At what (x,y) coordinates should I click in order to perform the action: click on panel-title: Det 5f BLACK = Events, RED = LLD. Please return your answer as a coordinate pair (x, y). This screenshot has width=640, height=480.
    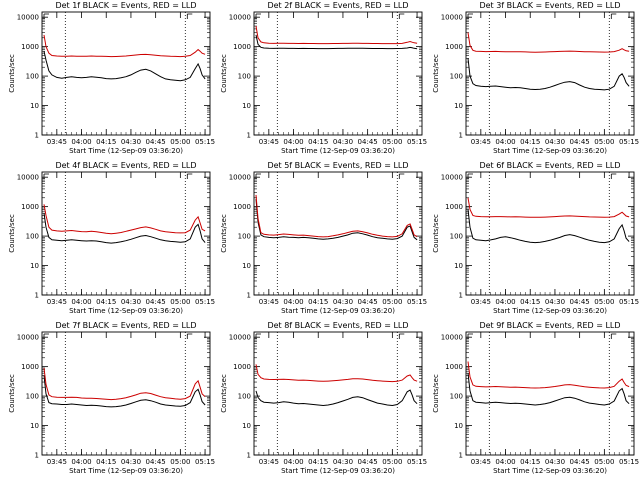
    Looking at the image, I should click on (337, 165).